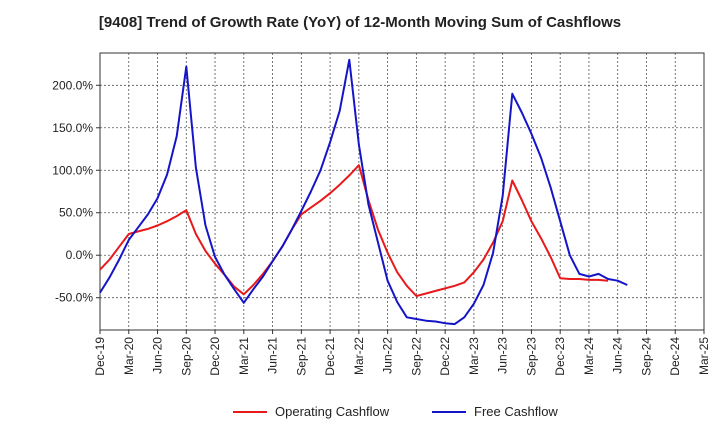  Describe the element at coordinates (186, 356) in the screenshot. I see `x-tick-label: Sep-20` at that location.